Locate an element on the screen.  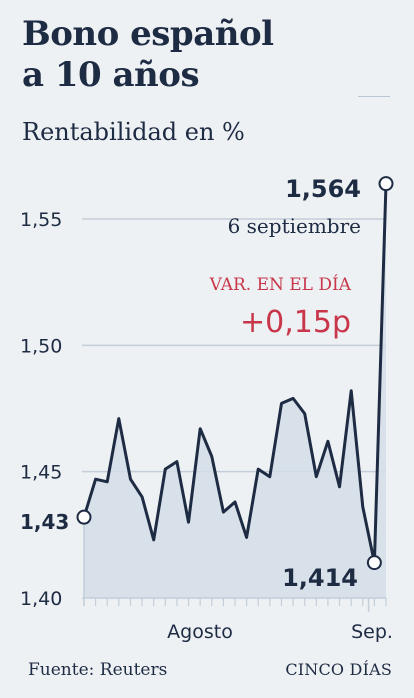
chart-subtitle: Rentabilidad en % is located at coordinates (133, 132).